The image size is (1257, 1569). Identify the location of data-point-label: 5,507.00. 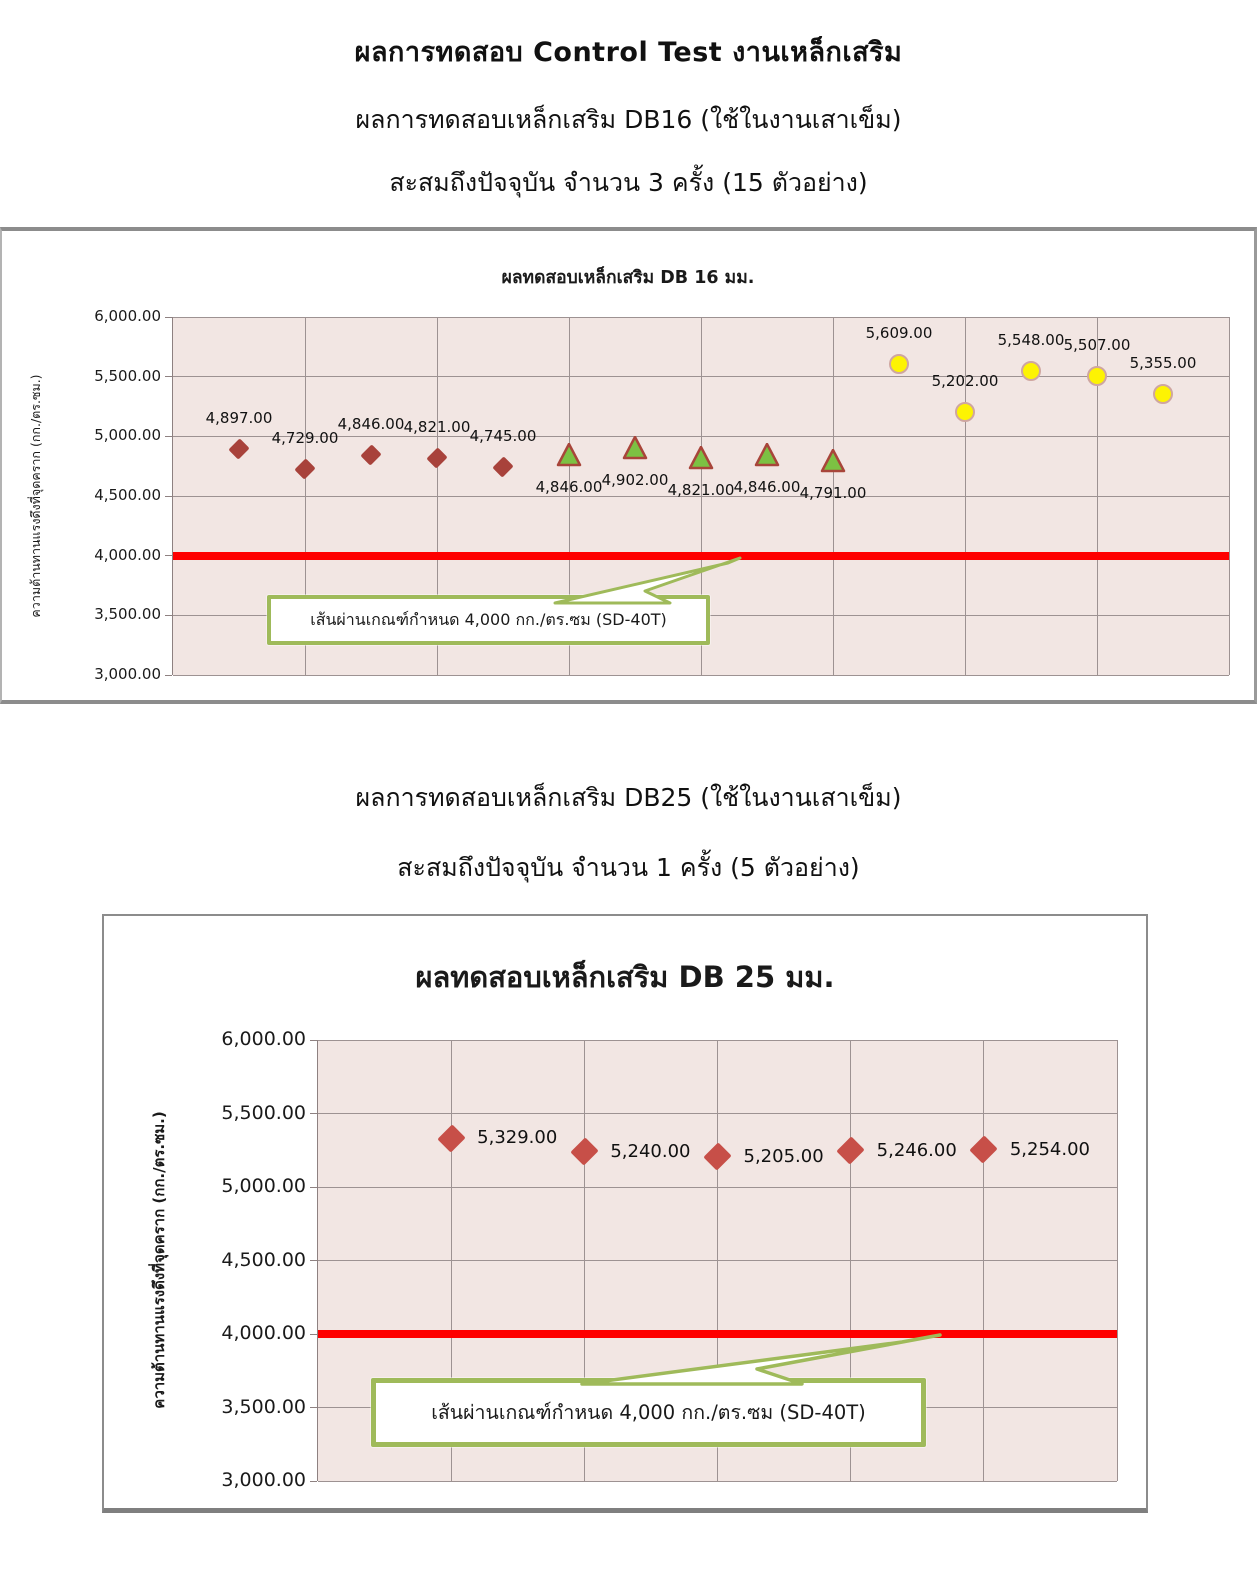
(1097, 344).